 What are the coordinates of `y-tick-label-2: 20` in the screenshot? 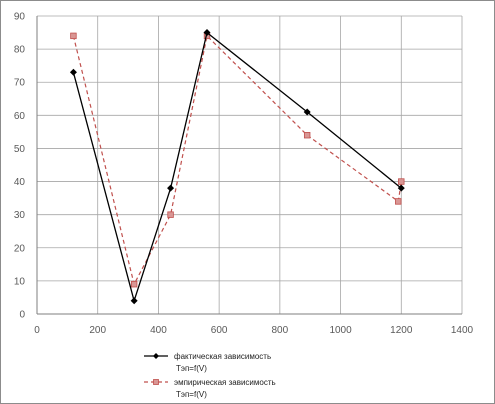 It's located at (20, 248).